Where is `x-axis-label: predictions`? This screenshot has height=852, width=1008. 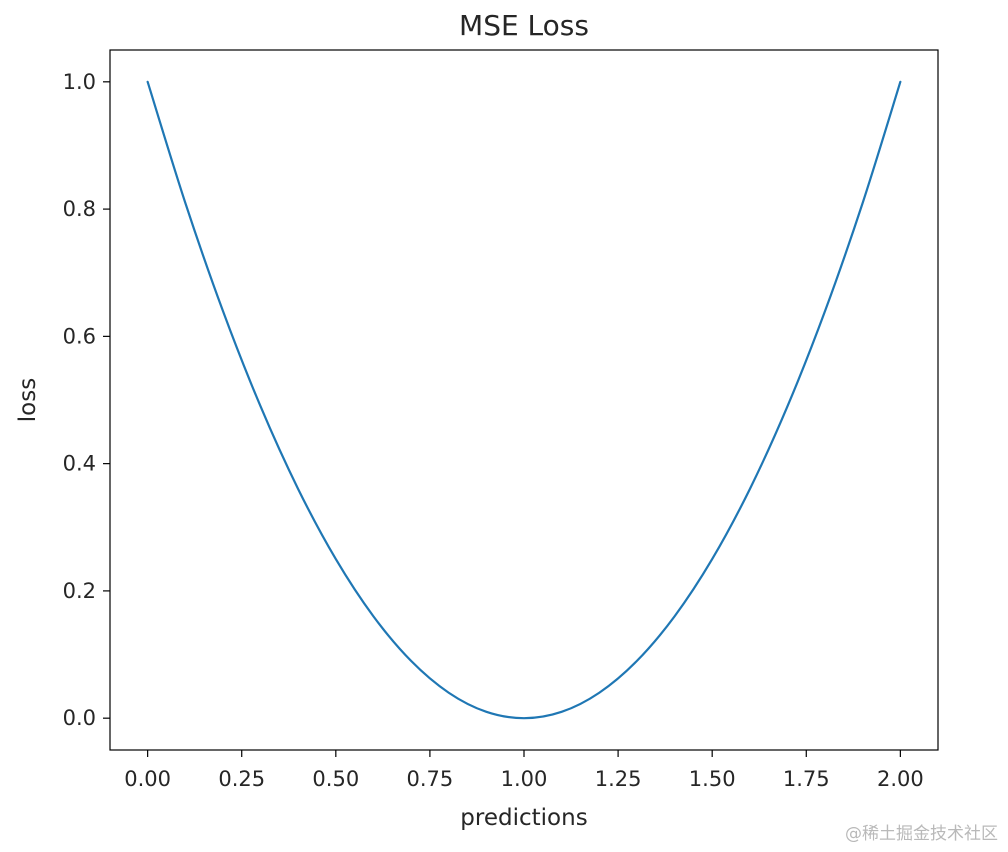
x-axis-label: predictions is located at coordinates (523, 818).